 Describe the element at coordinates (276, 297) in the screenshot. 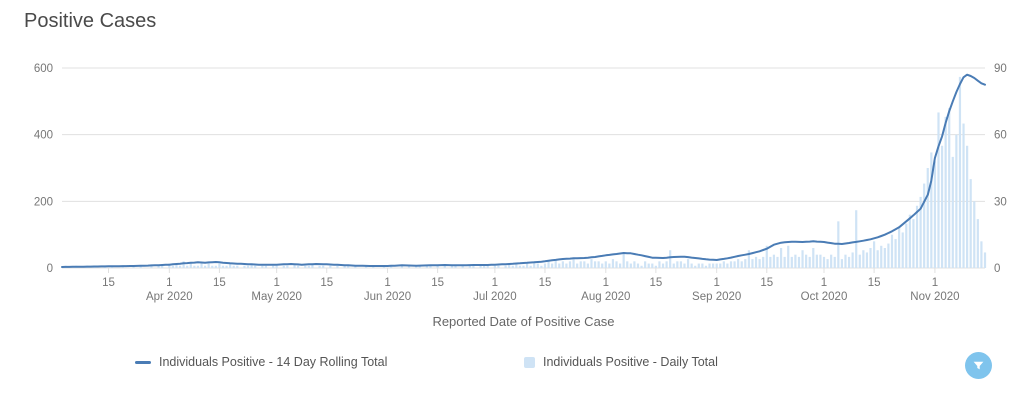

I see `svg-text: May 2020` at that location.